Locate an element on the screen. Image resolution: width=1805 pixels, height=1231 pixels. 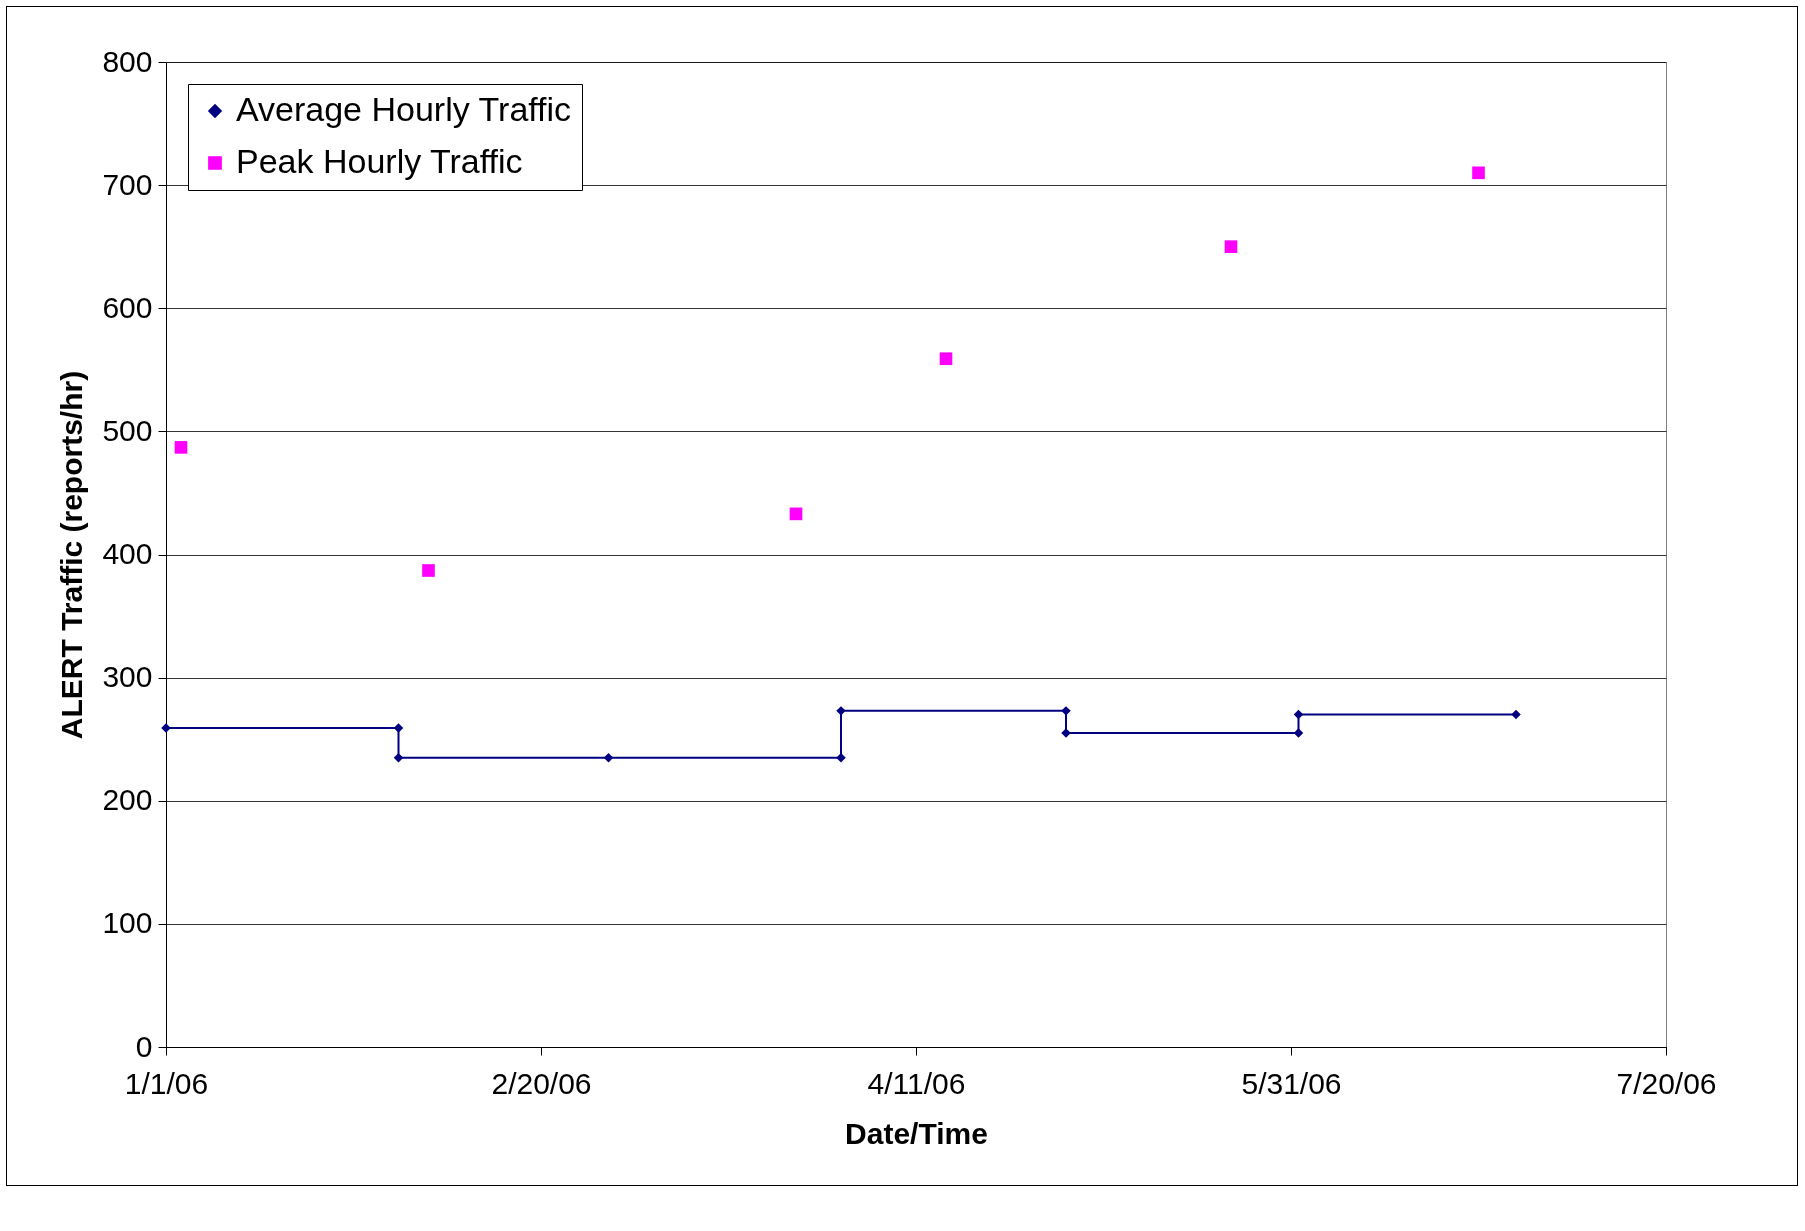
x-axis-title: Date/Time is located at coordinates (916, 1133).